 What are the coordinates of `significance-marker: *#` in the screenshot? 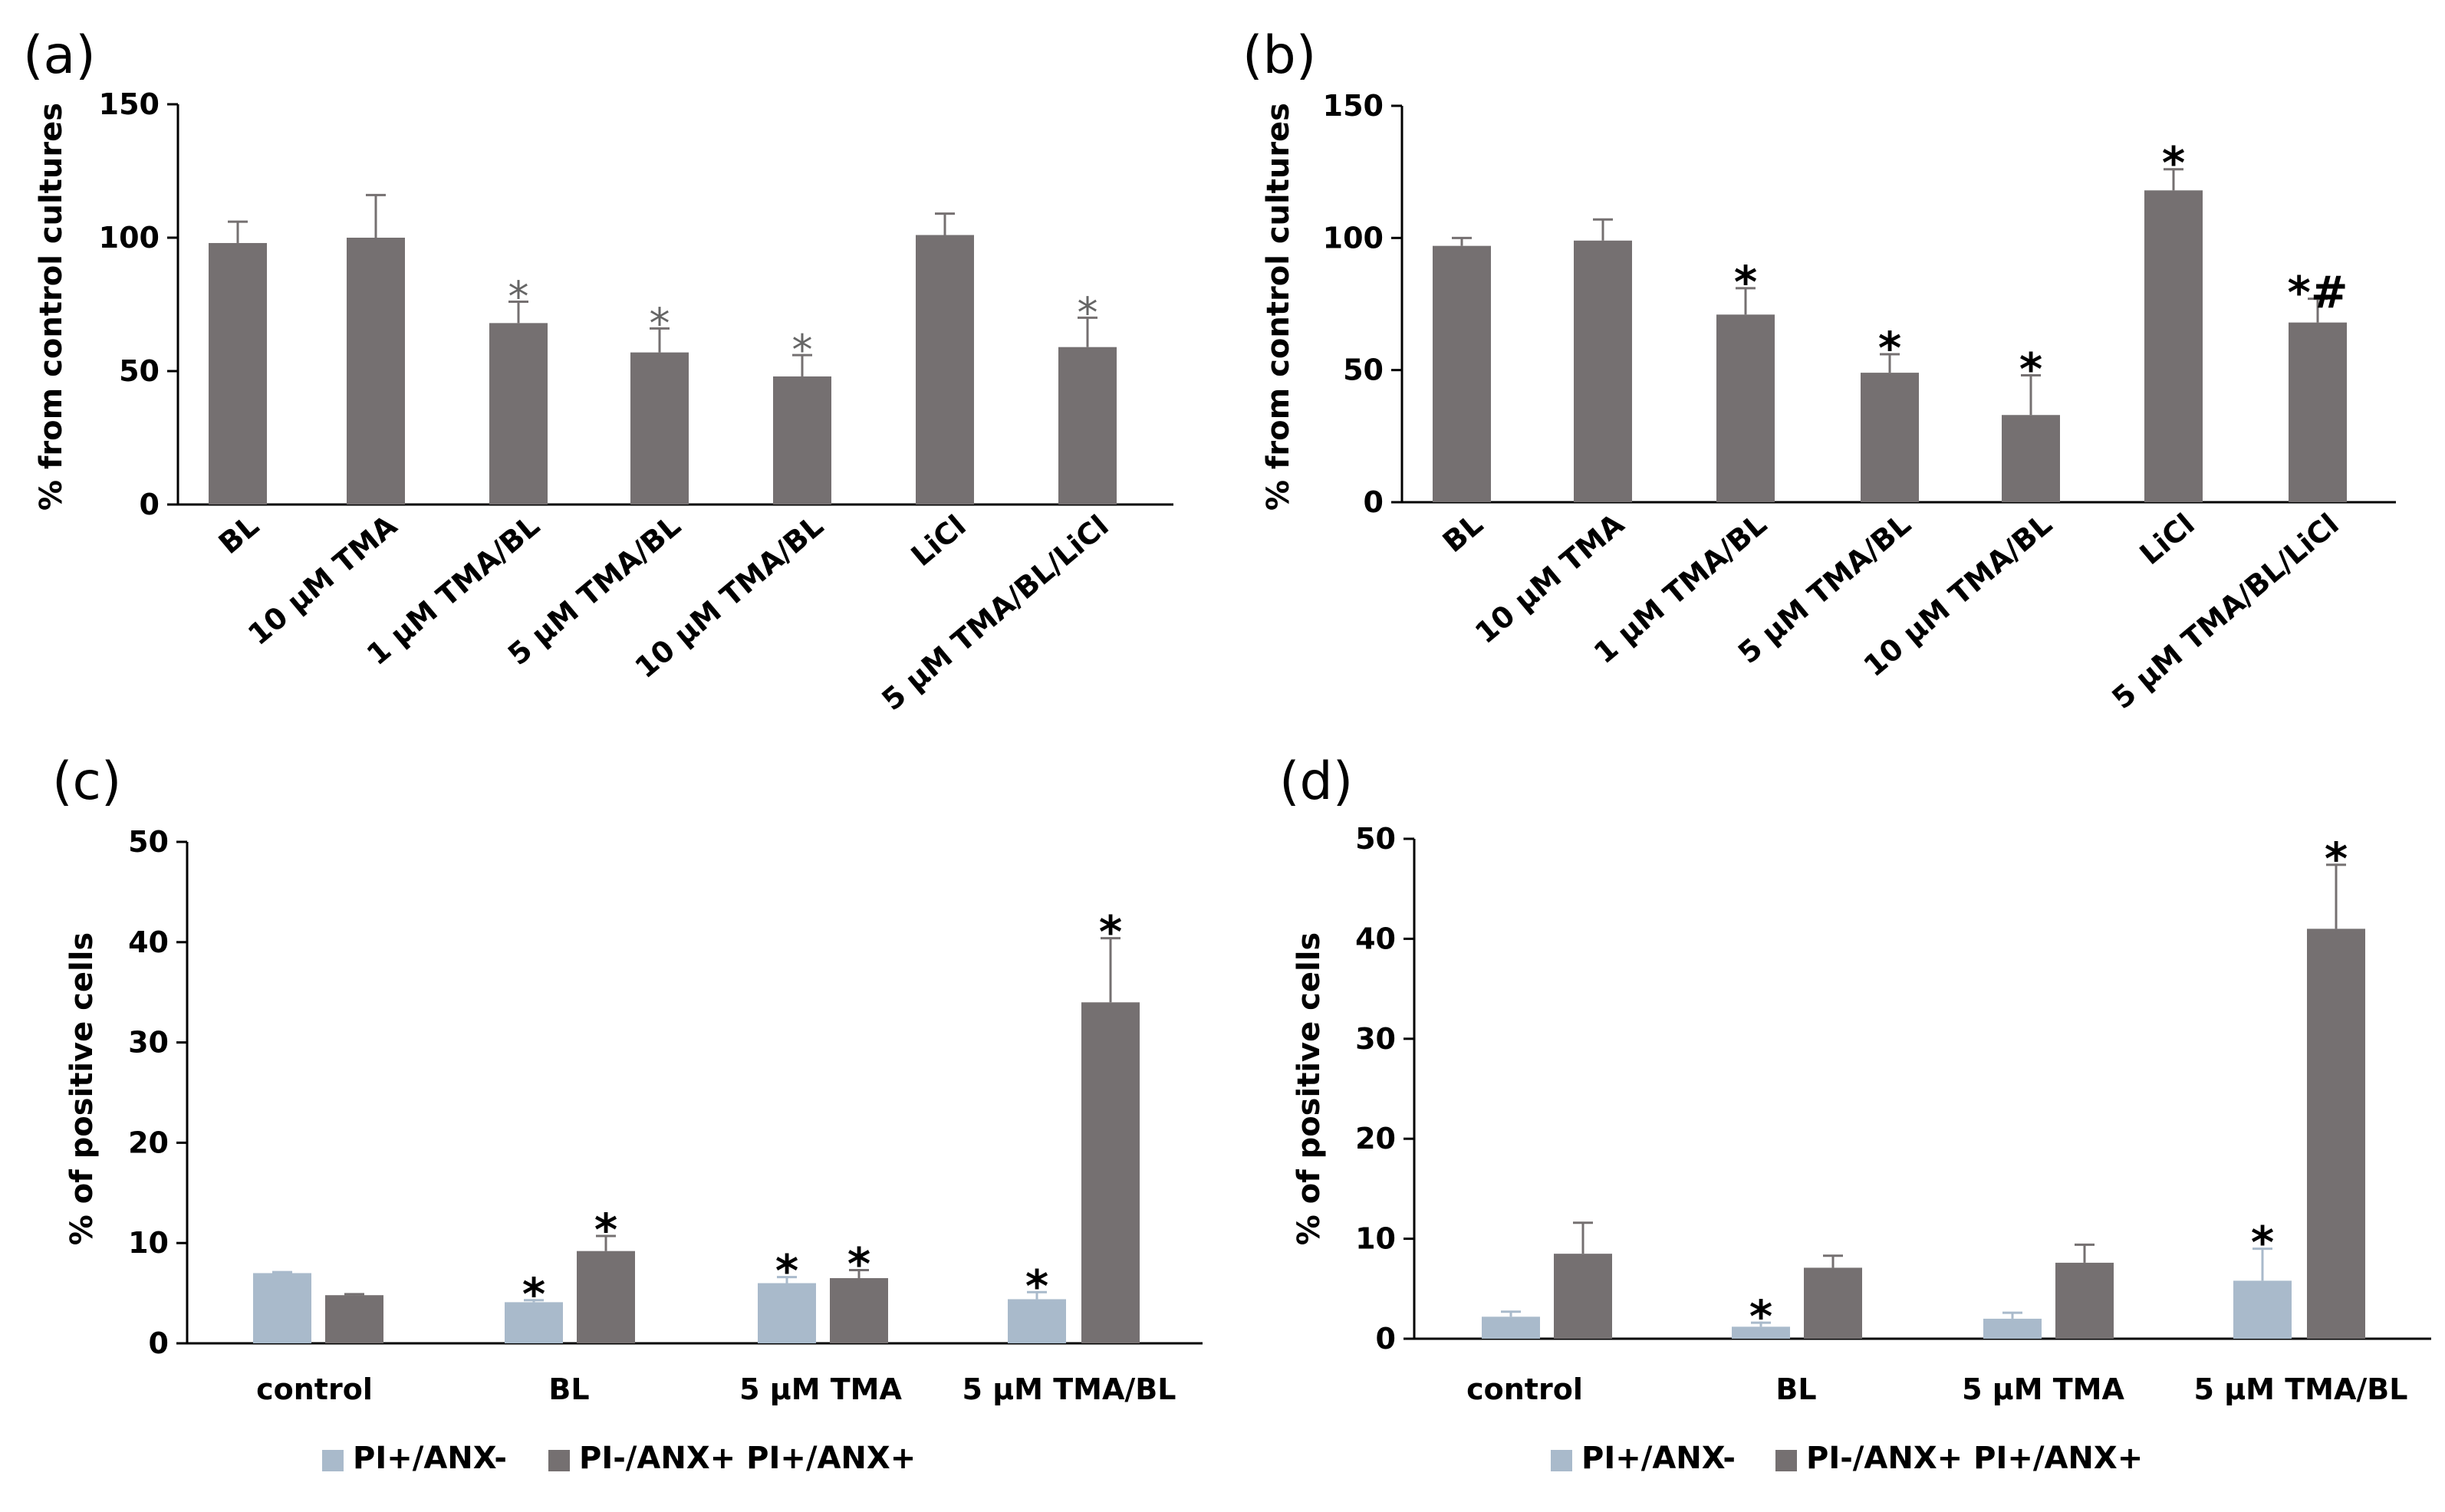 It's located at (2318, 293).